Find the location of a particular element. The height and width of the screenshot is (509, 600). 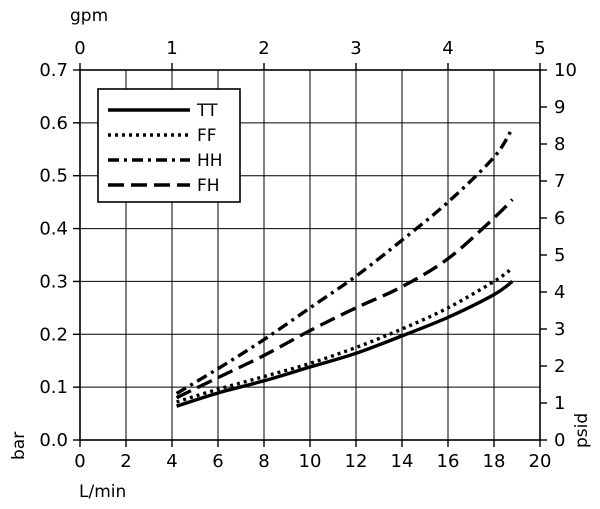

x-tick-label: 8 is located at coordinates (263, 461).